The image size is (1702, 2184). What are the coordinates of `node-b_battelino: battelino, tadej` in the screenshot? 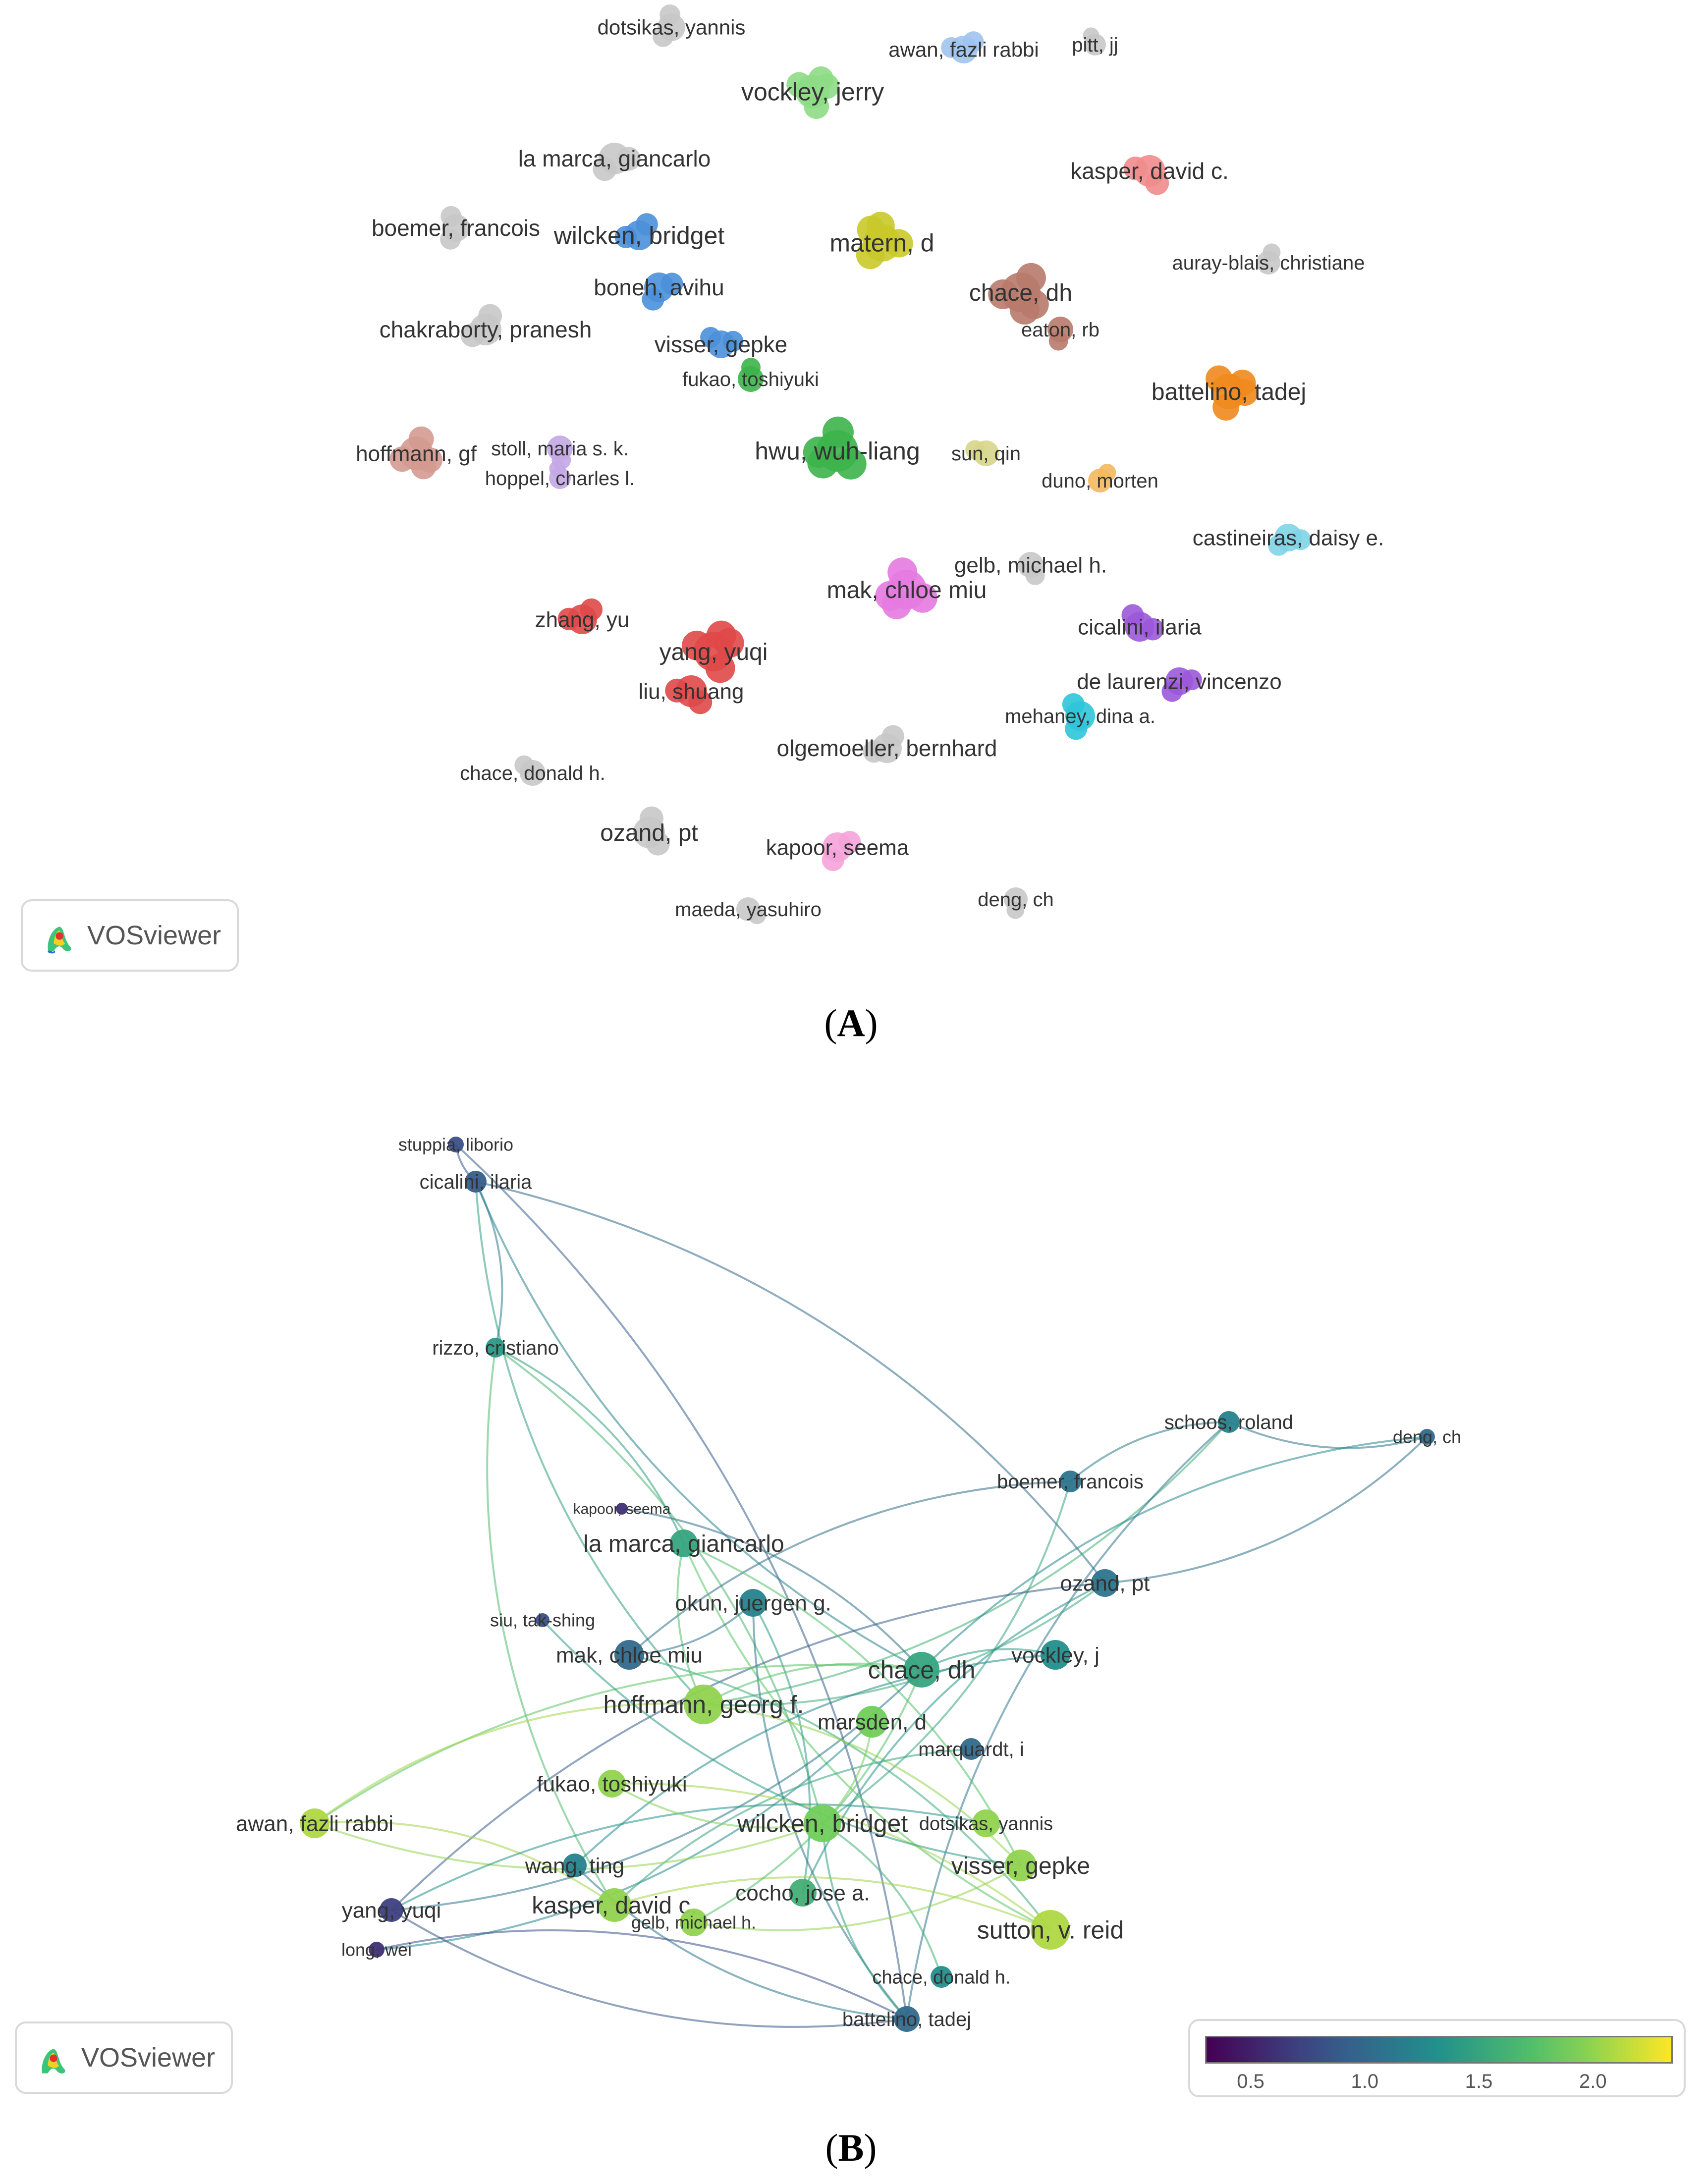 It's located at (906, 2019).